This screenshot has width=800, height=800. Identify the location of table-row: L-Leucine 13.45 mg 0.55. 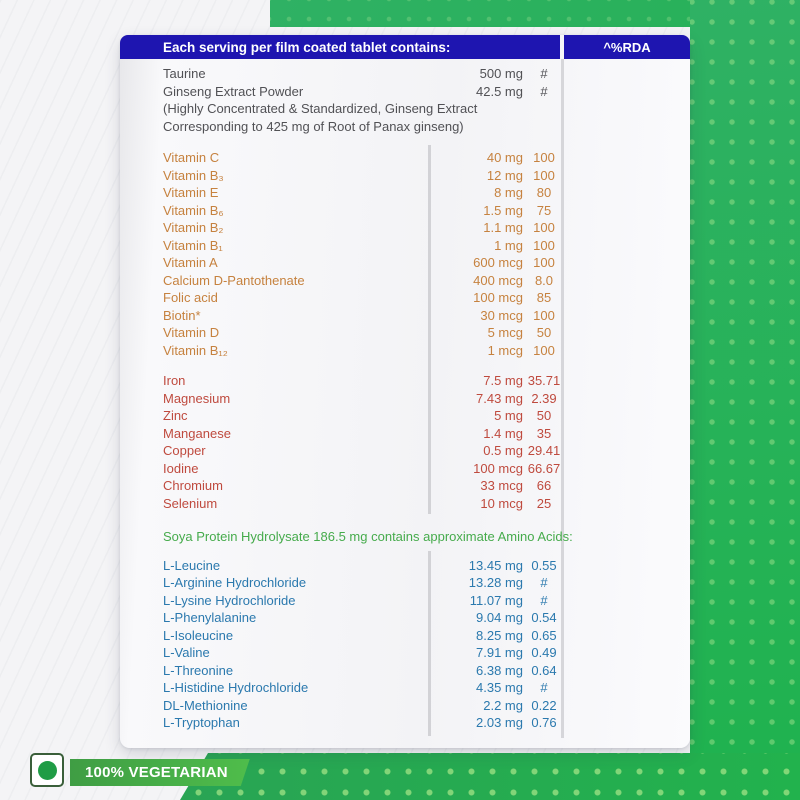
(405, 566).